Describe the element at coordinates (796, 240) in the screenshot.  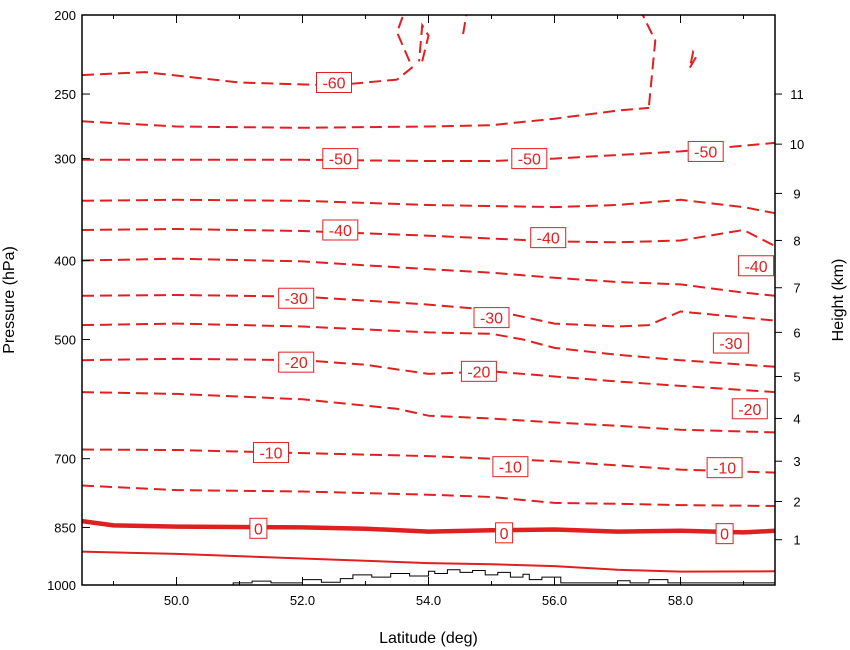
I see `y-right-tick-label: 8` at that location.